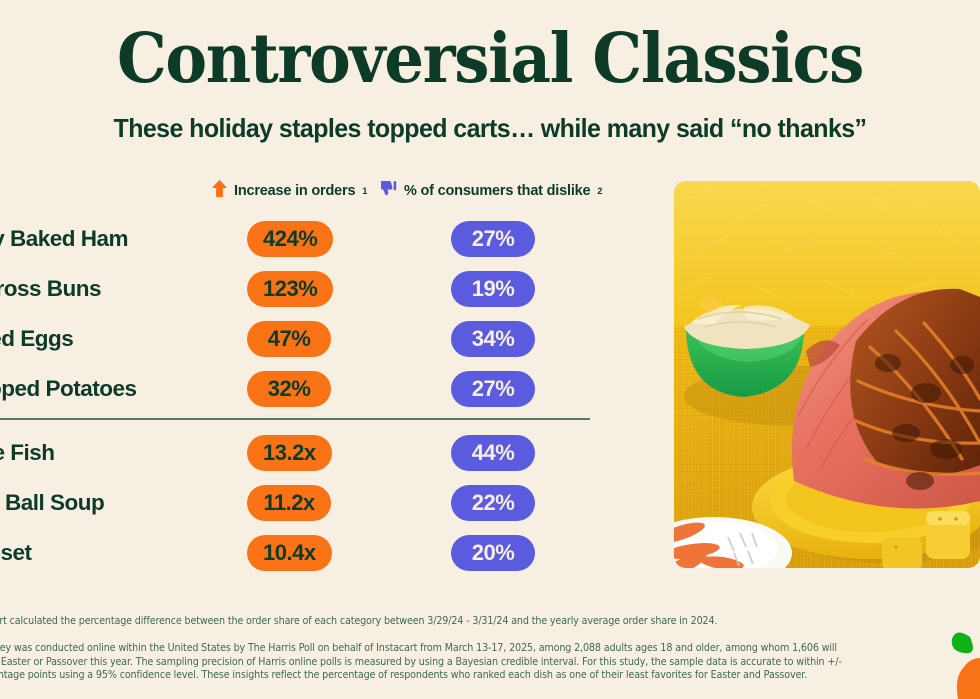  What do you see at coordinates (497, 190) in the screenshot?
I see `column-header-dislike-label: % of consumers that dislike` at bounding box center [497, 190].